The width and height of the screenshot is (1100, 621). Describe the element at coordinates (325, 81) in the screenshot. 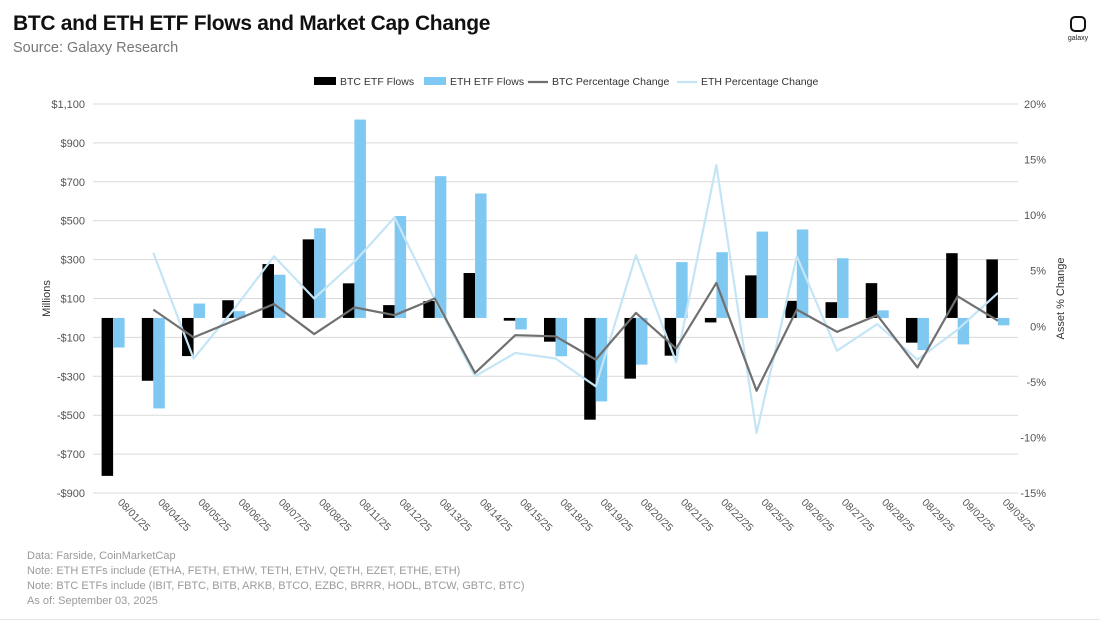

I see `legend-btc-swatch` at that location.